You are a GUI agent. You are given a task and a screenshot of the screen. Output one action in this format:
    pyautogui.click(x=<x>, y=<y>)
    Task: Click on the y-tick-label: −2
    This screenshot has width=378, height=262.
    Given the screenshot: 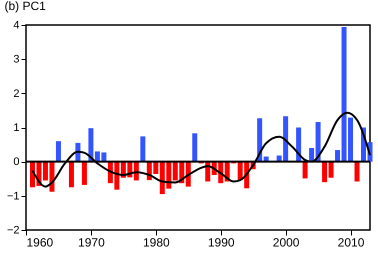 What is the action you would take?
    pyautogui.click(x=13, y=230)
    